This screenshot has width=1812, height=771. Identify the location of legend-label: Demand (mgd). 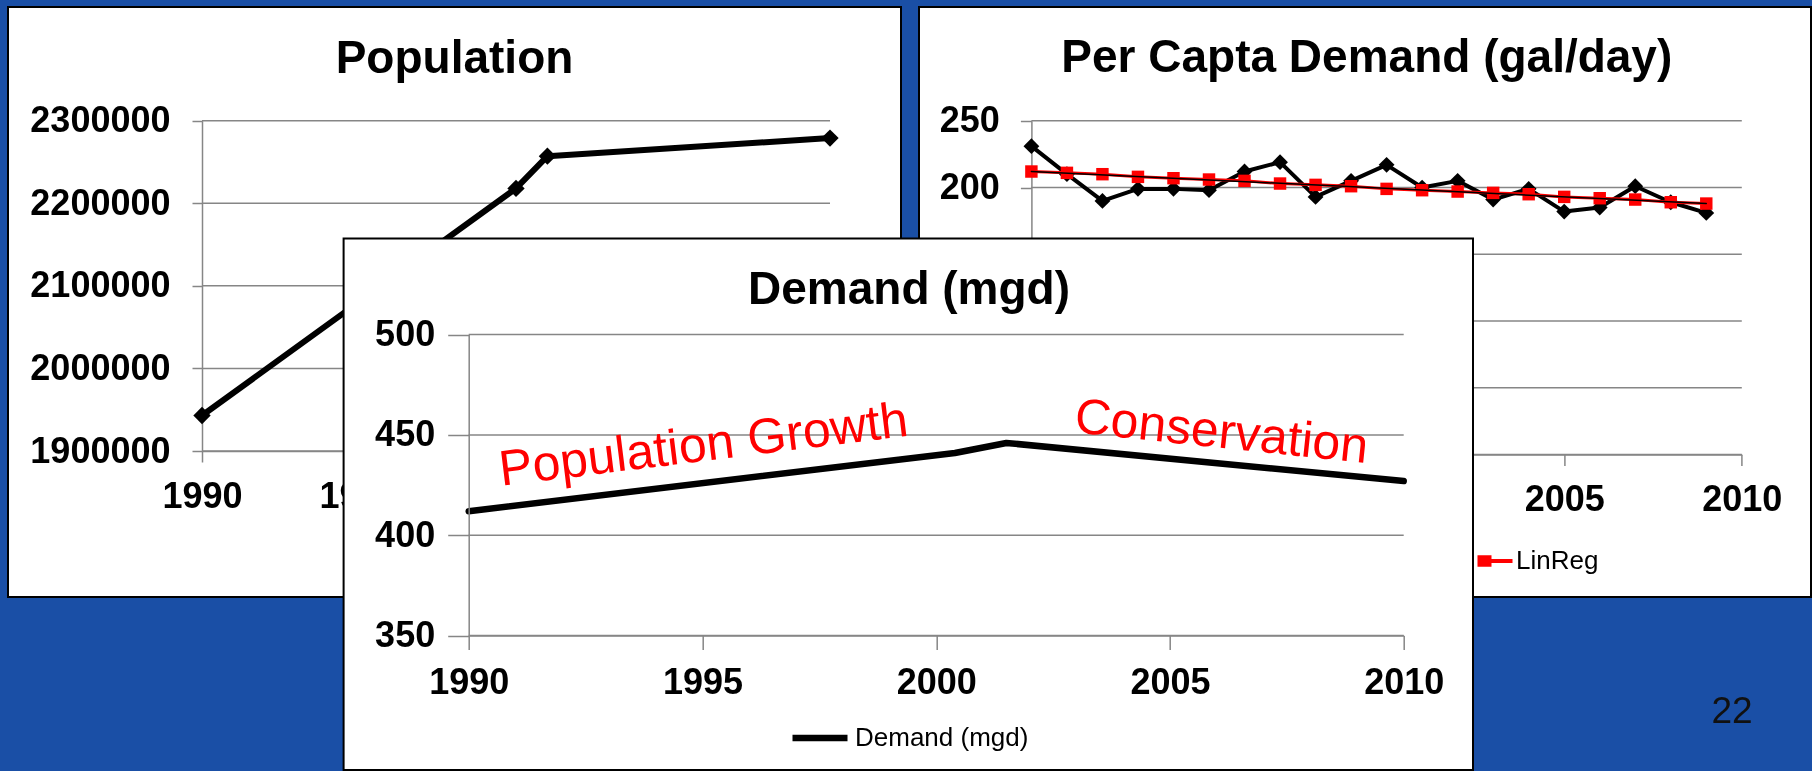
(942, 737).